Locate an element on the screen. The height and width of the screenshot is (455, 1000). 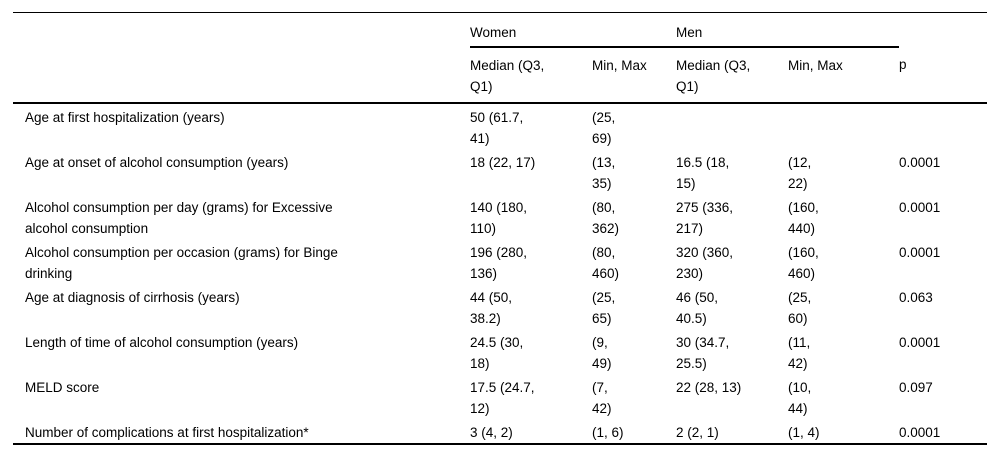
men-median-cell: 275 (336, 217) is located at coordinates (705, 218).